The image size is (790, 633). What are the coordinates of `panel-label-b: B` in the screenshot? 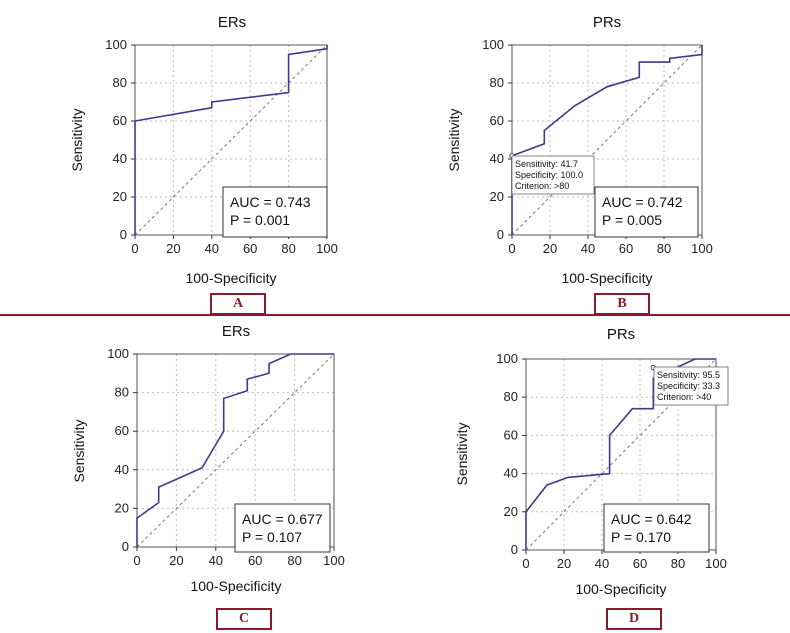 It's located at (622, 304).